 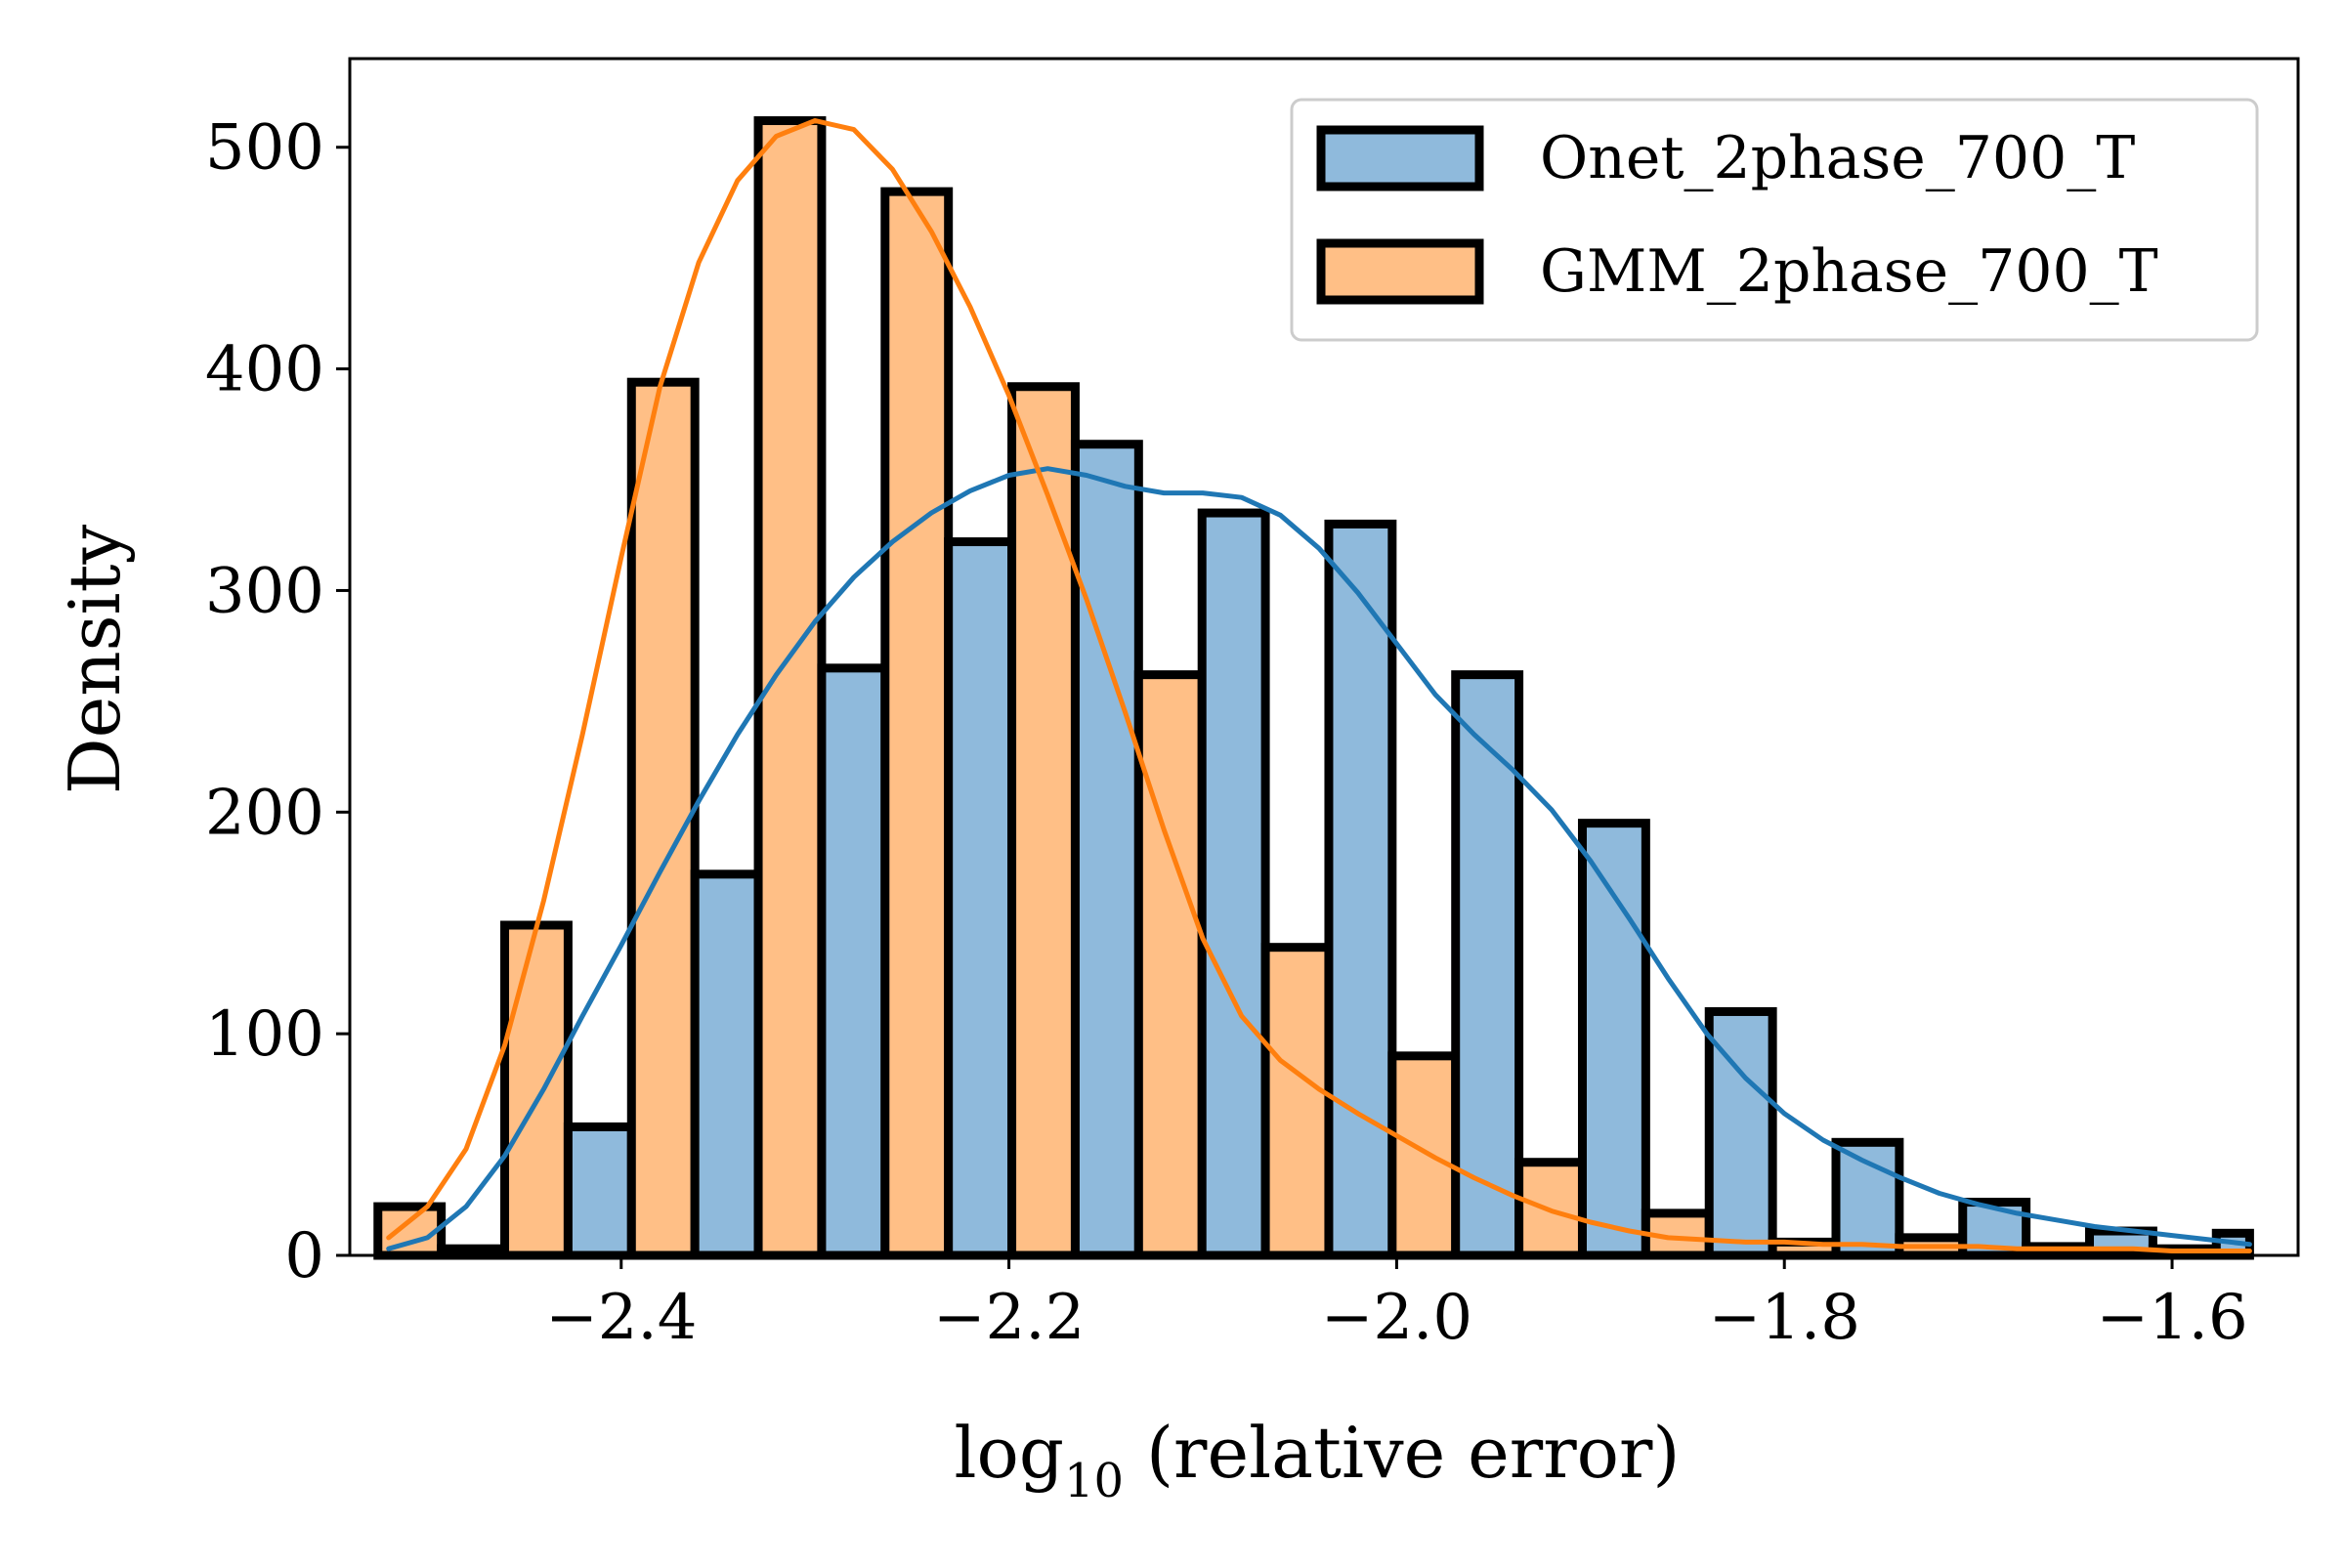 What do you see at coordinates (264, 813) in the screenshot?
I see `y-tick-label: 200` at bounding box center [264, 813].